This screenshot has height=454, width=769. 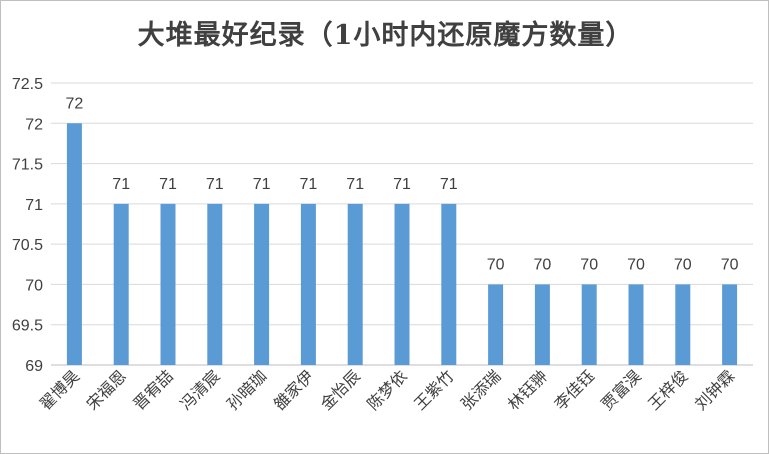 I want to click on x-tick-label: 金怡辰, so click(x=340, y=389).